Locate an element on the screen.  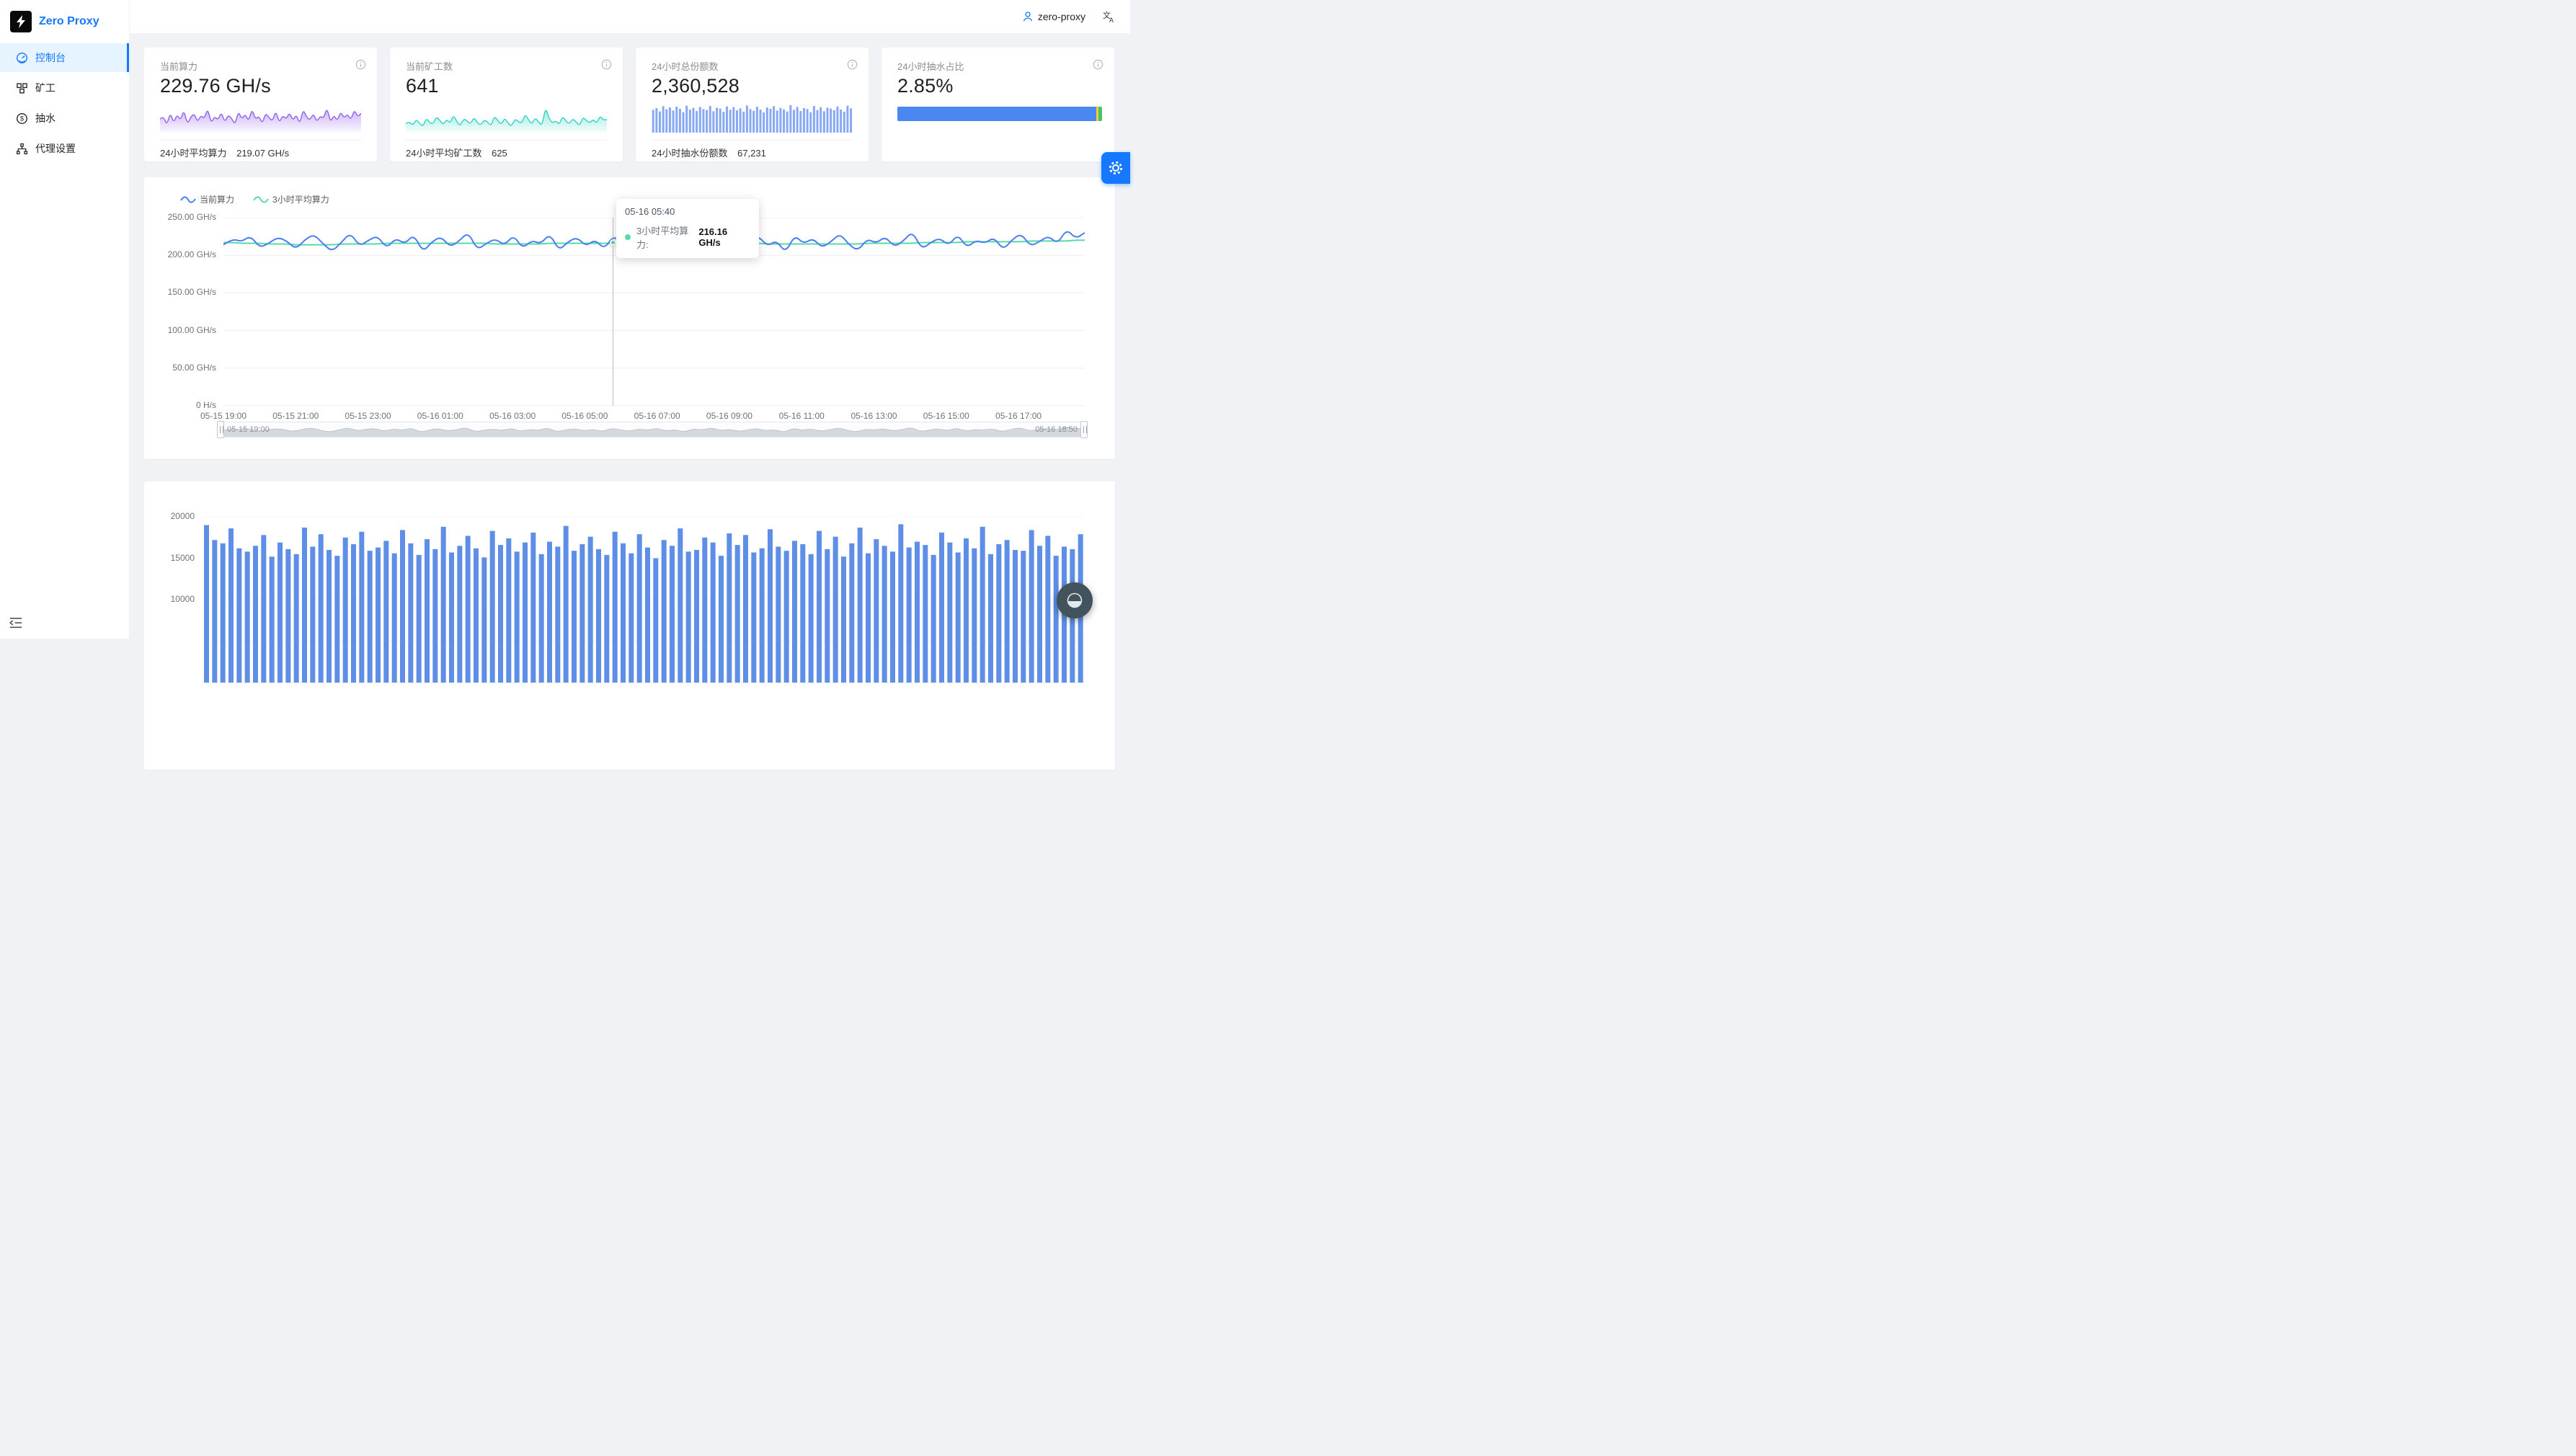
stat-card-total-shares: 24小时总份额数 2,360,528 24小时抽水份额数 67,231 is located at coordinates (752, 104).